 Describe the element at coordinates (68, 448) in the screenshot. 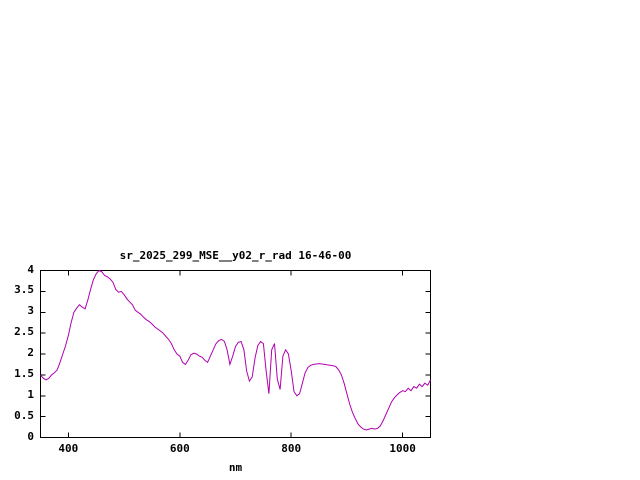

I see `x-tick-label: 400` at that location.